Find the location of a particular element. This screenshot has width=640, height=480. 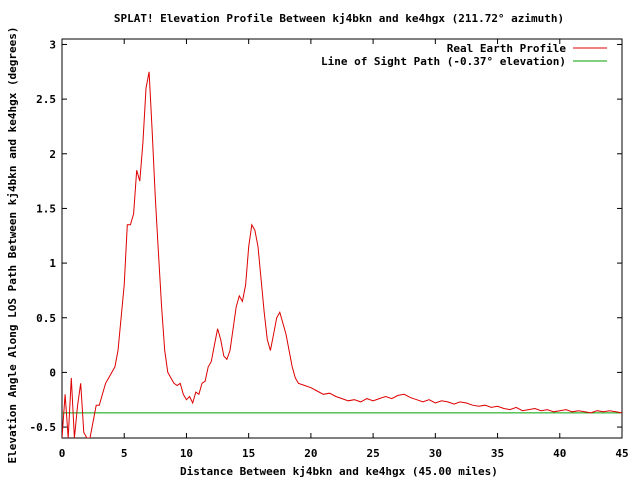

x-tick-label: 40 is located at coordinates (559, 453).